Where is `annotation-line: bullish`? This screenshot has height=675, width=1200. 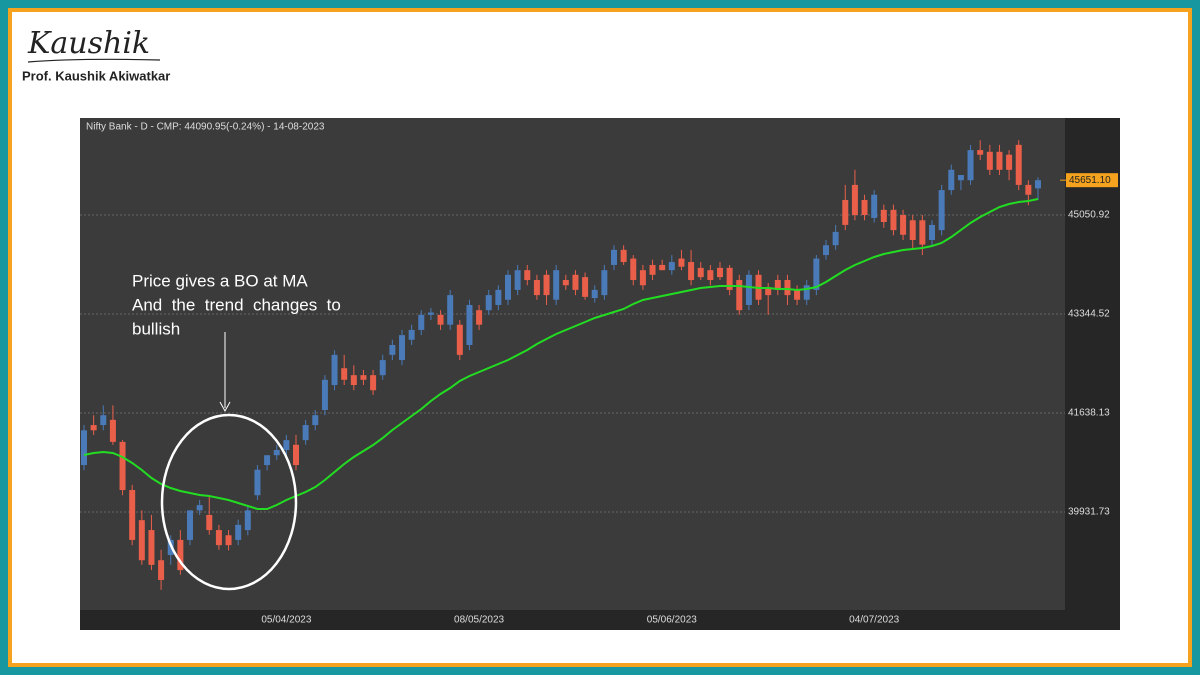 annotation-line: bullish is located at coordinates (156, 328).